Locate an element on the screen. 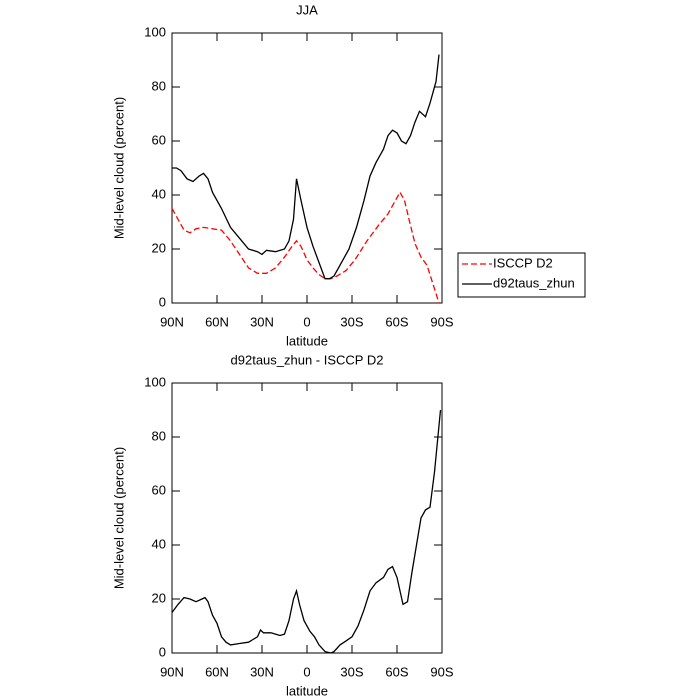 This screenshot has width=700, height=700. legend: ISCCP D2 d92taus_zhun is located at coordinates (521, 275).